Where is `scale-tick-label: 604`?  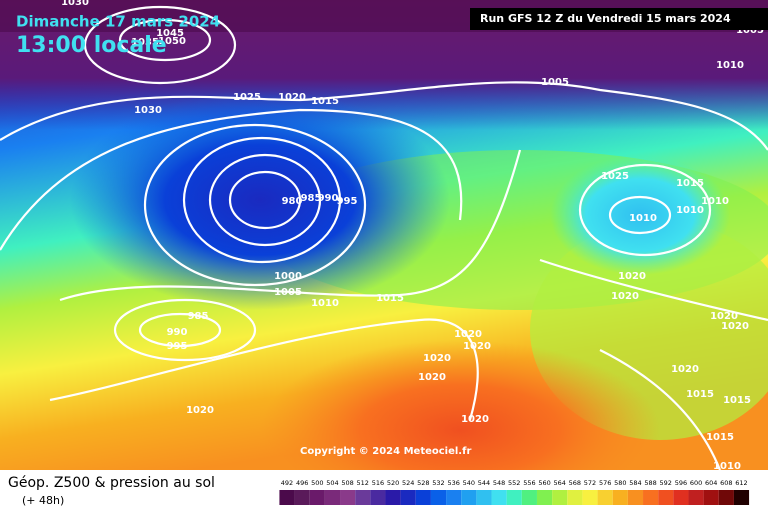
scale-tick-label: 604 is located at coordinates (711, 483).